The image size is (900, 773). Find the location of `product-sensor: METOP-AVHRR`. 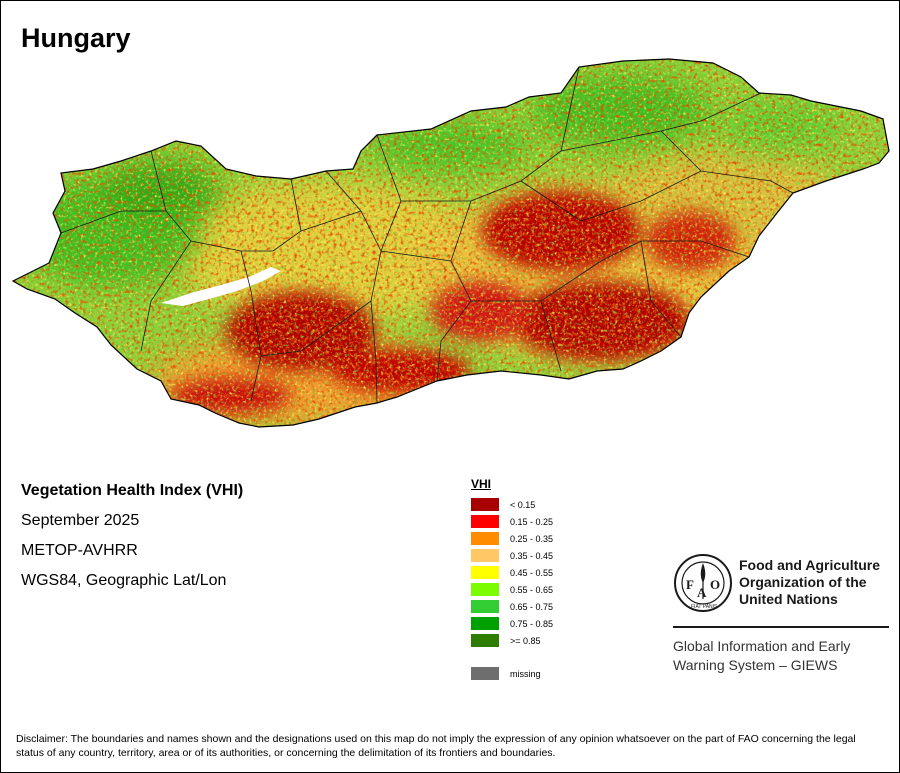

product-sensor: METOP-AVHRR is located at coordinates (79, 550).